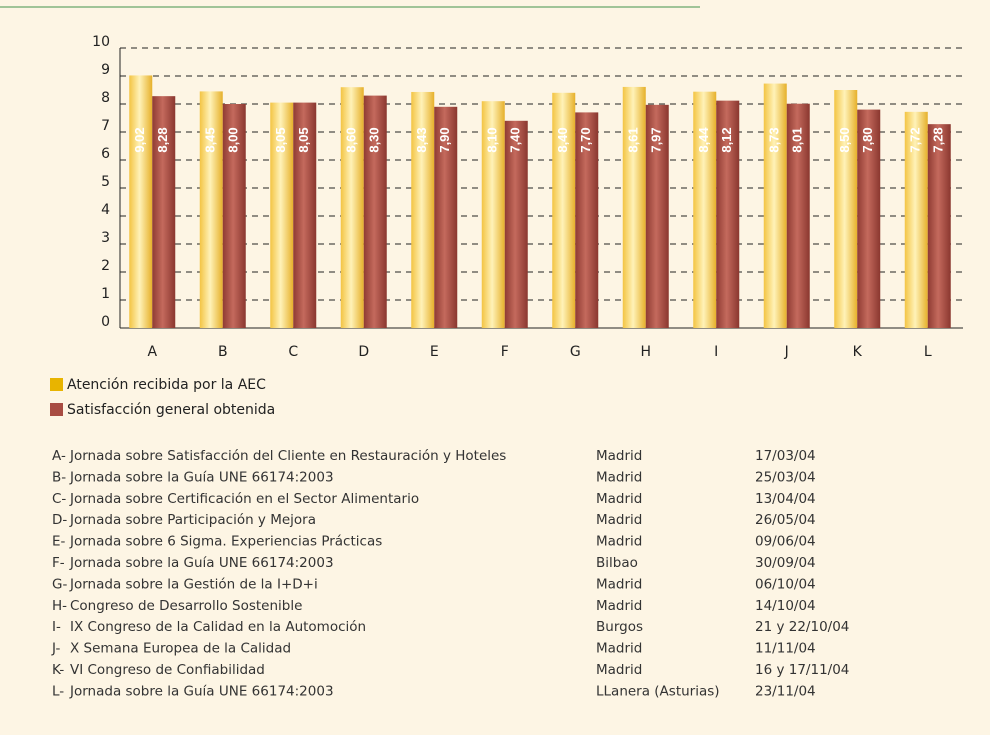 The image size is (990, 735). Describe the element at coordinates (774, 139) in the screenshot. I see `value-label: 8,73` at that location.